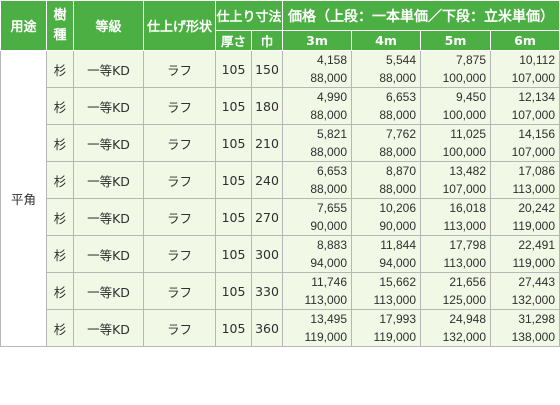 The image size is (560, 405). I want to click on price-cell-p5: 11,025 100,000, so click(456, 143).